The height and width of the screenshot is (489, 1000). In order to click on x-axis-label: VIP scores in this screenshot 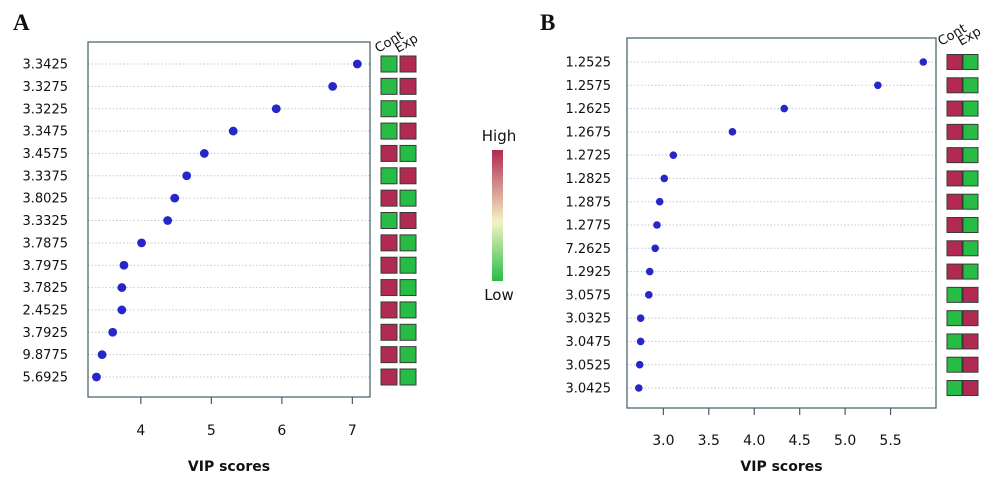, I will do `click(229, 467)`.